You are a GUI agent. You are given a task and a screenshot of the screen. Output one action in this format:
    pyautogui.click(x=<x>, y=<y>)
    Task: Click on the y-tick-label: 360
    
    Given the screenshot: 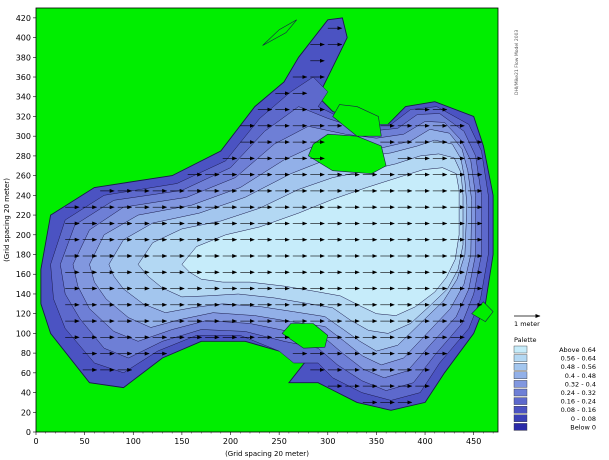 What is the action you would take?
    pyautogui.click(x=23, y=77)
    